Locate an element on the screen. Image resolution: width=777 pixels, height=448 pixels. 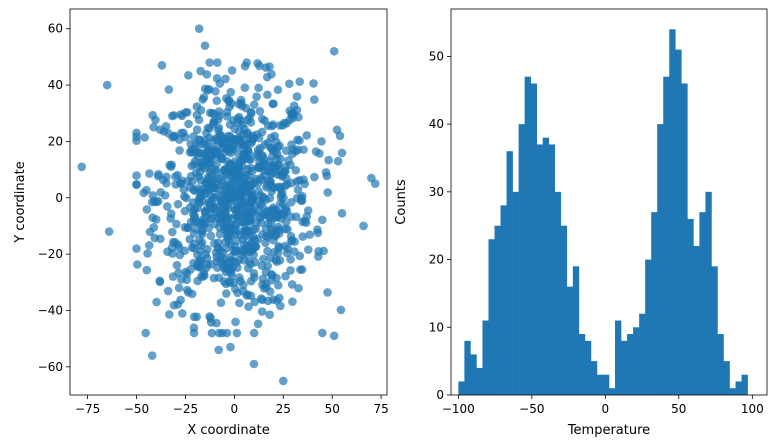
histogram-y-tick-label: 10 is located at coordinates (436, 327).